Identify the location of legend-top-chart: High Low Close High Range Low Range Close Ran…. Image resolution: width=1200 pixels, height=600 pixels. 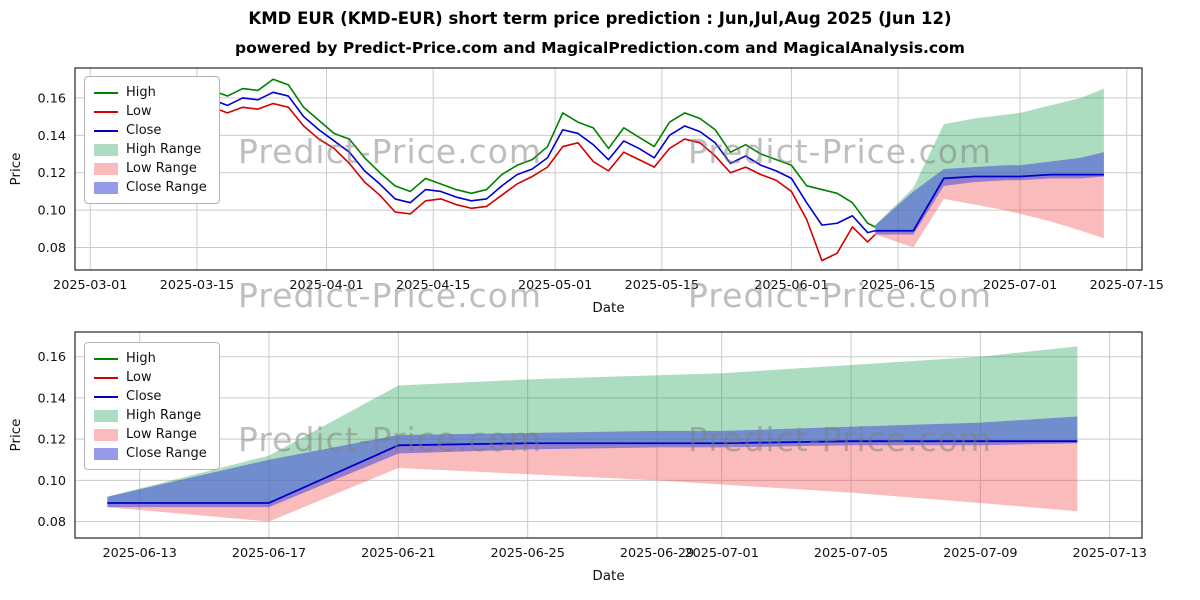
(152, 140).